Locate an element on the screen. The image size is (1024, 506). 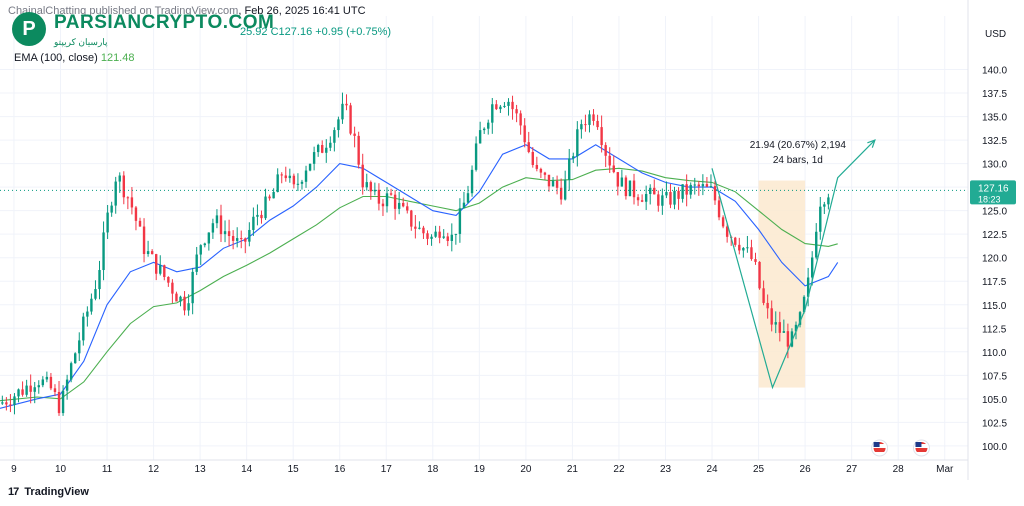
y-tick-label: 135.0 is located at coordinates (994, 118).